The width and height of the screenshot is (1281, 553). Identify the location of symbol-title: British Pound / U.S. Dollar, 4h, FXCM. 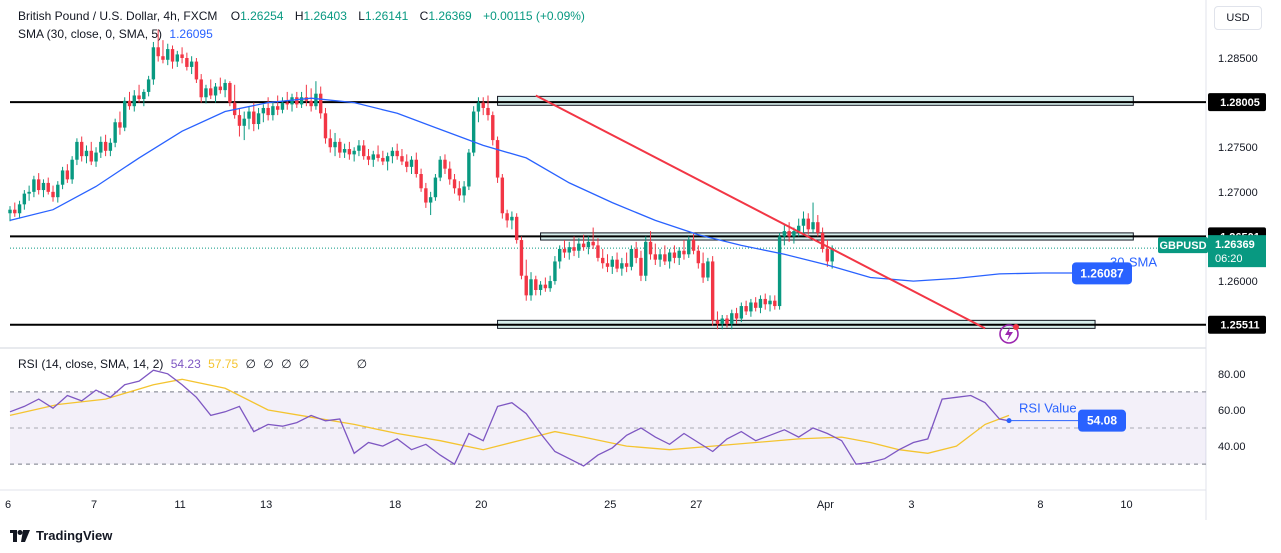
(118, 16).